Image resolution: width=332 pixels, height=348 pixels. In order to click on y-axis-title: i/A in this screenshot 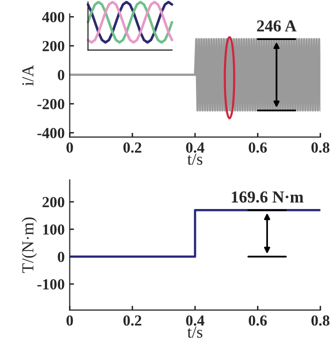, I will do `click(28, 75)`.